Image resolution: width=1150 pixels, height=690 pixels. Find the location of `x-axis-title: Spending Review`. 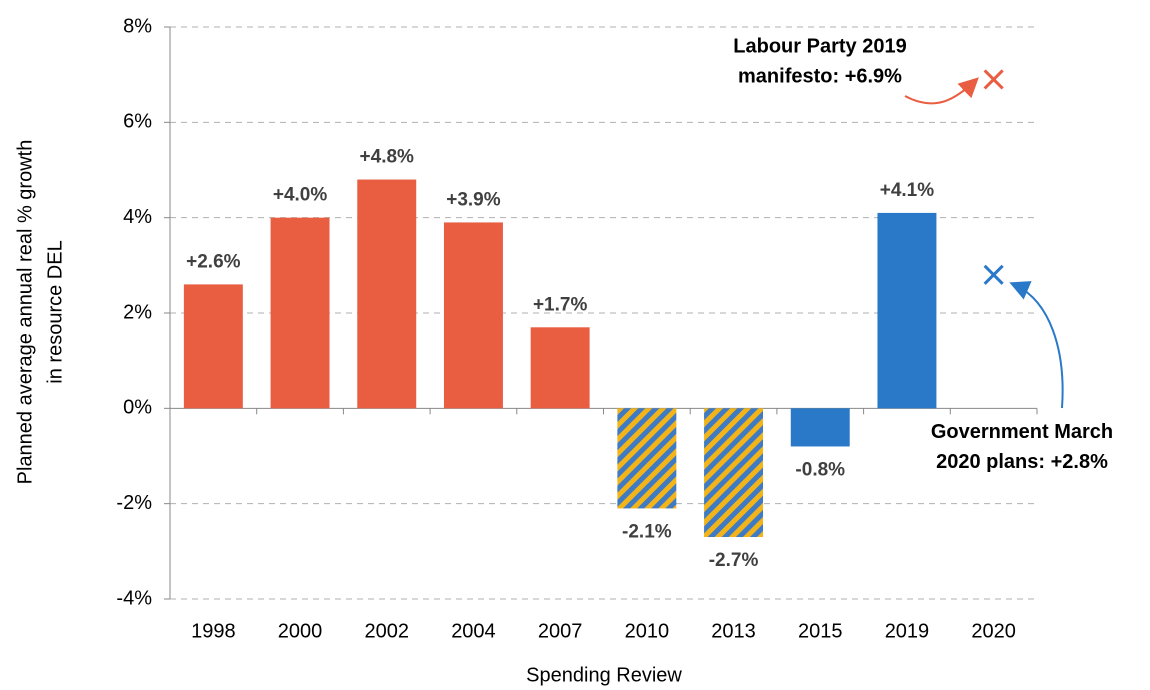

x-axis-title: Spending Review is located at coordinates (604, 675).